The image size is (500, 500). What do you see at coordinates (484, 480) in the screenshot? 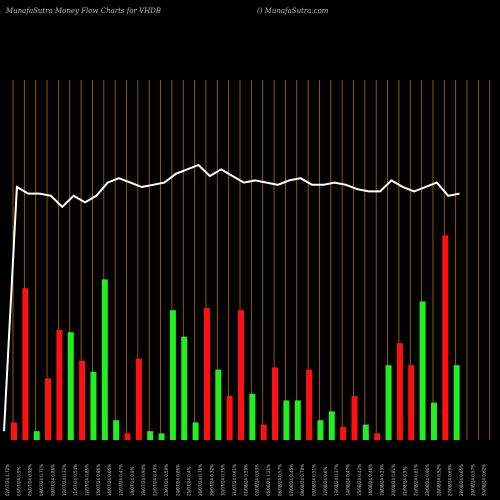
I see `x-tick-label: 30/08/24 0.62%` at bounding box center [484, 480].